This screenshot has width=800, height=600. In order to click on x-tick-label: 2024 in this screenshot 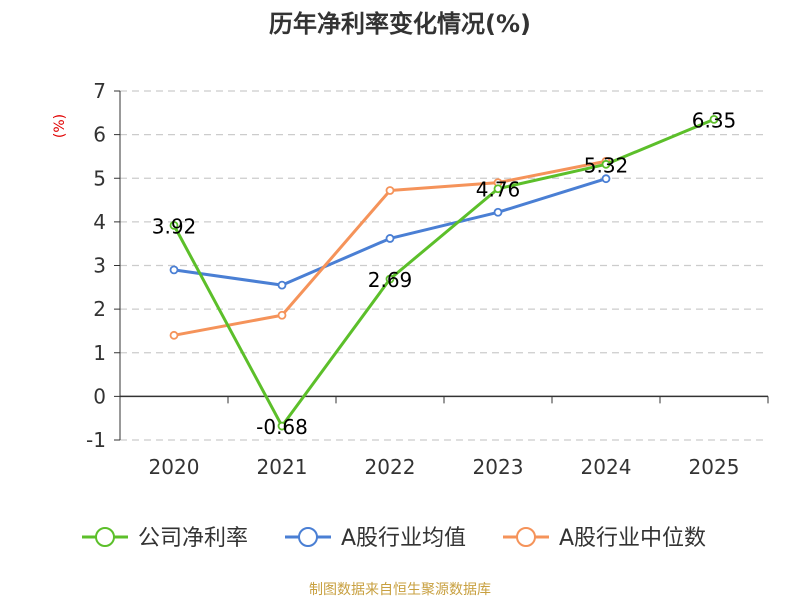, I will do `click(606, 467)`.